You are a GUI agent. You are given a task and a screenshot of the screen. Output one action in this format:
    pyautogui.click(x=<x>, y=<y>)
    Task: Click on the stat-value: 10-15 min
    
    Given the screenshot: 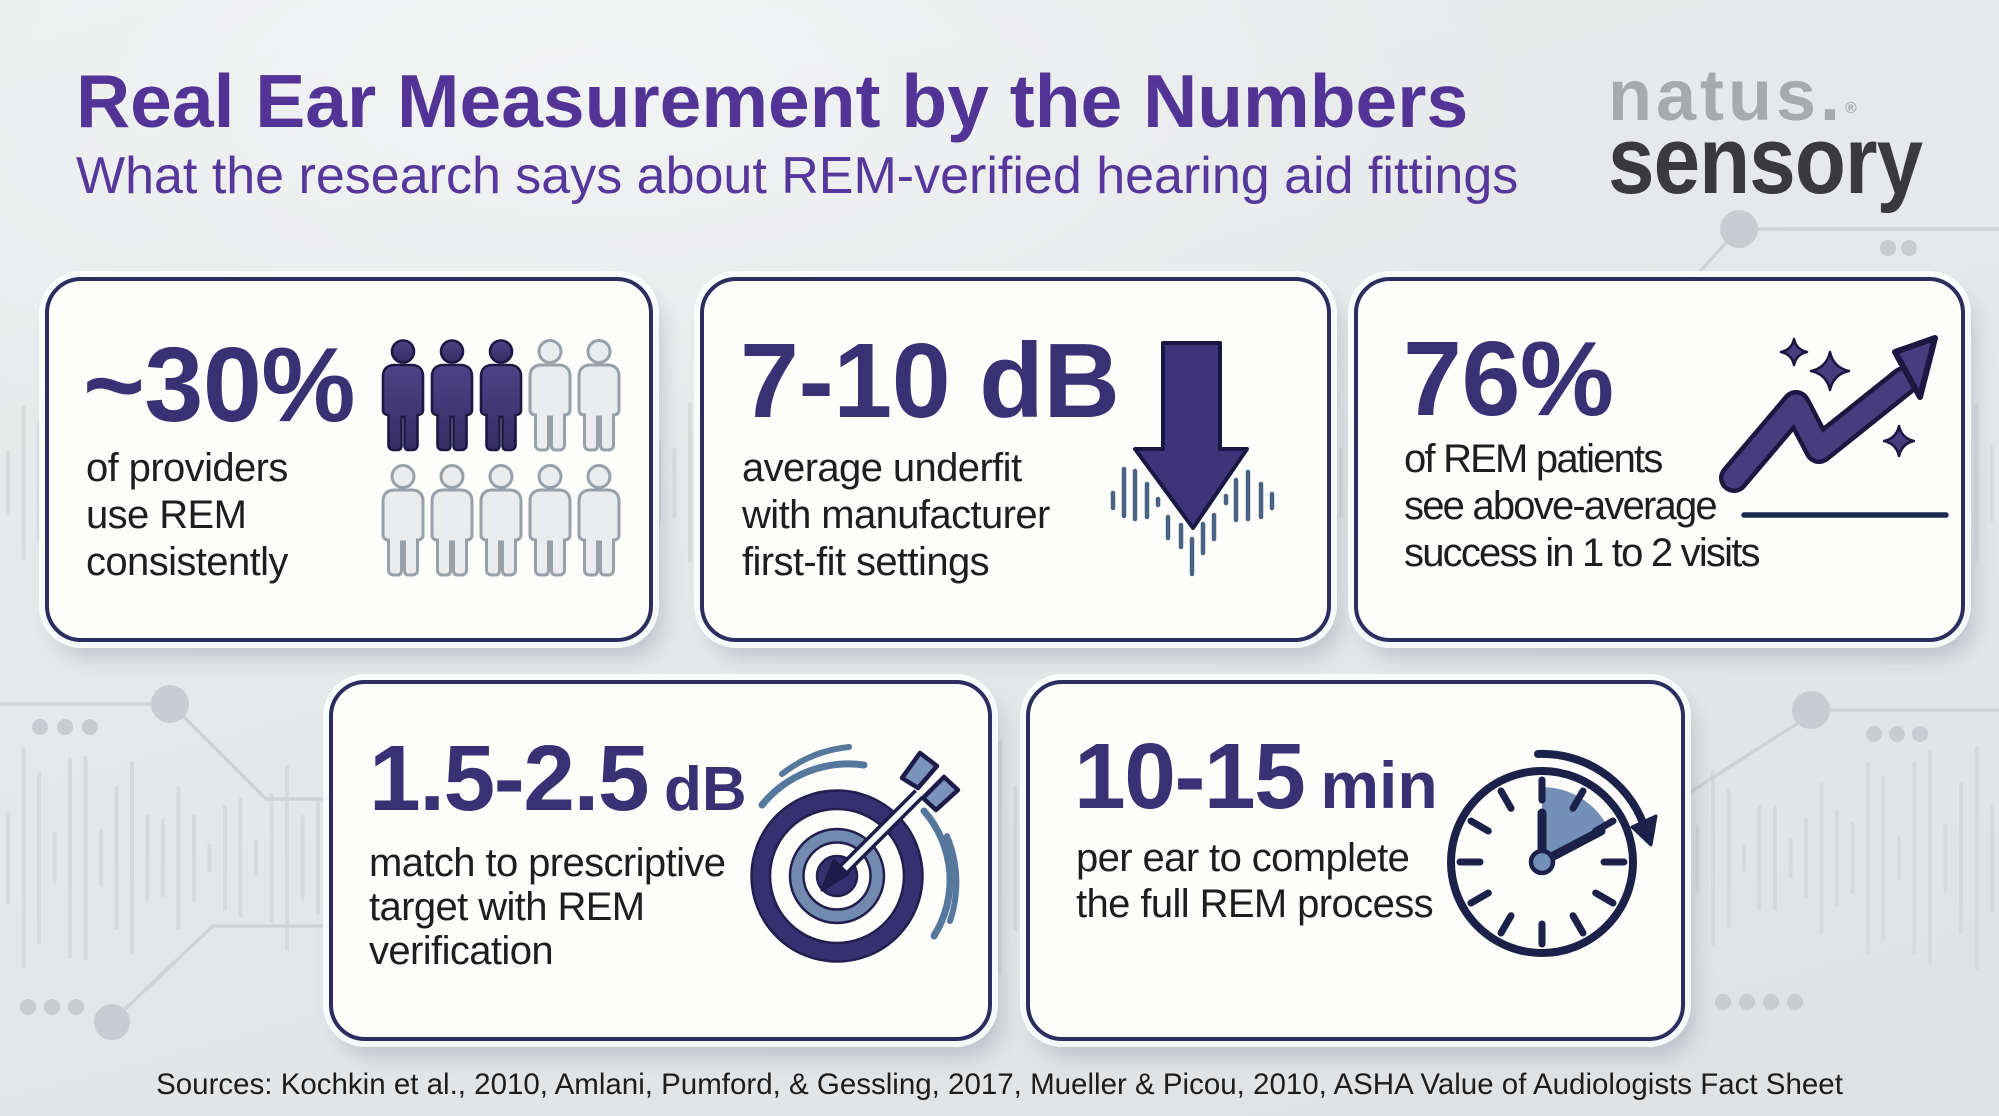 What is the action you would take?
    pyautogui.click(x=1256, y=776)
    